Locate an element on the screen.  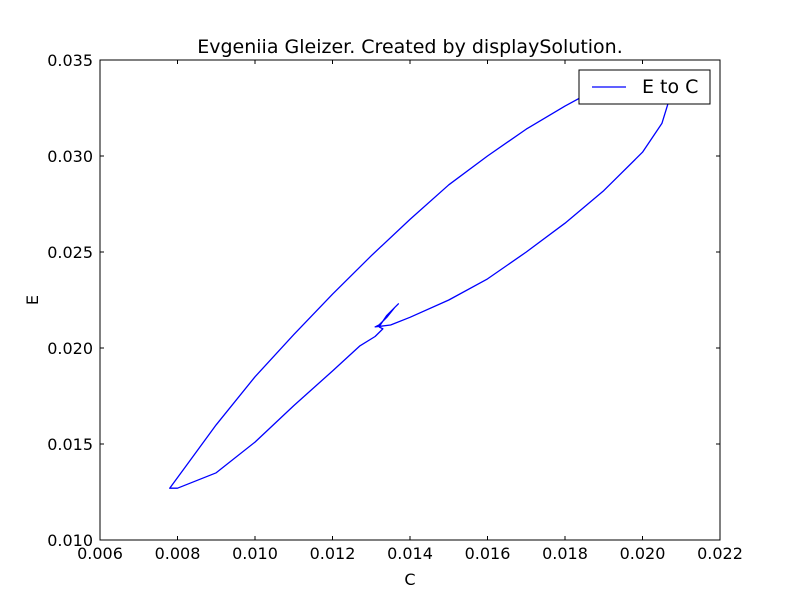
y-tick-label: 0.025 is located at coordinates (70, 252).